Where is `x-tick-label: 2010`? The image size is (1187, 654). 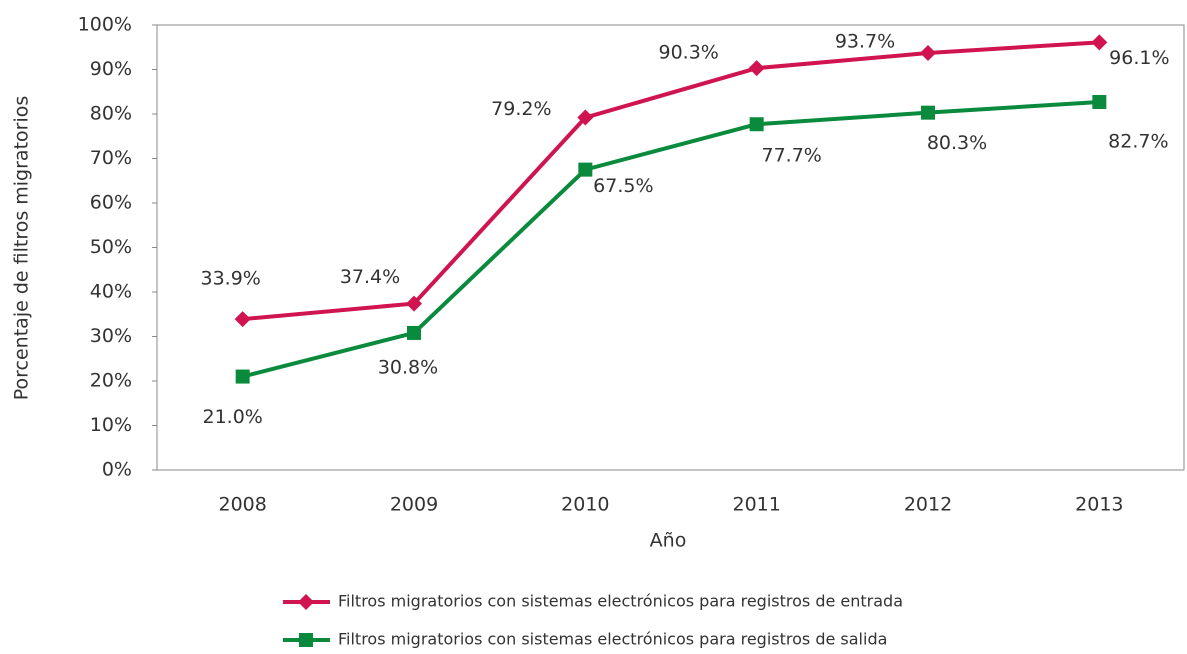 x-tick-label: 2010 is located at coordinates (585, 505).